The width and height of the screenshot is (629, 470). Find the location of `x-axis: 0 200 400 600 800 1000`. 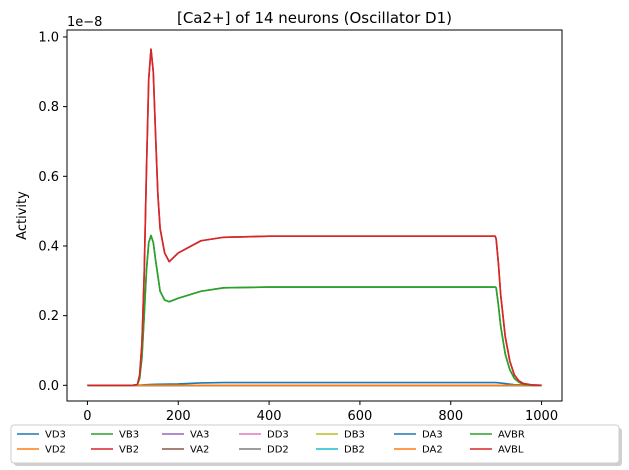

x-axis: 0 200 400 600 800 1000 is located at coordinates (320, 412).